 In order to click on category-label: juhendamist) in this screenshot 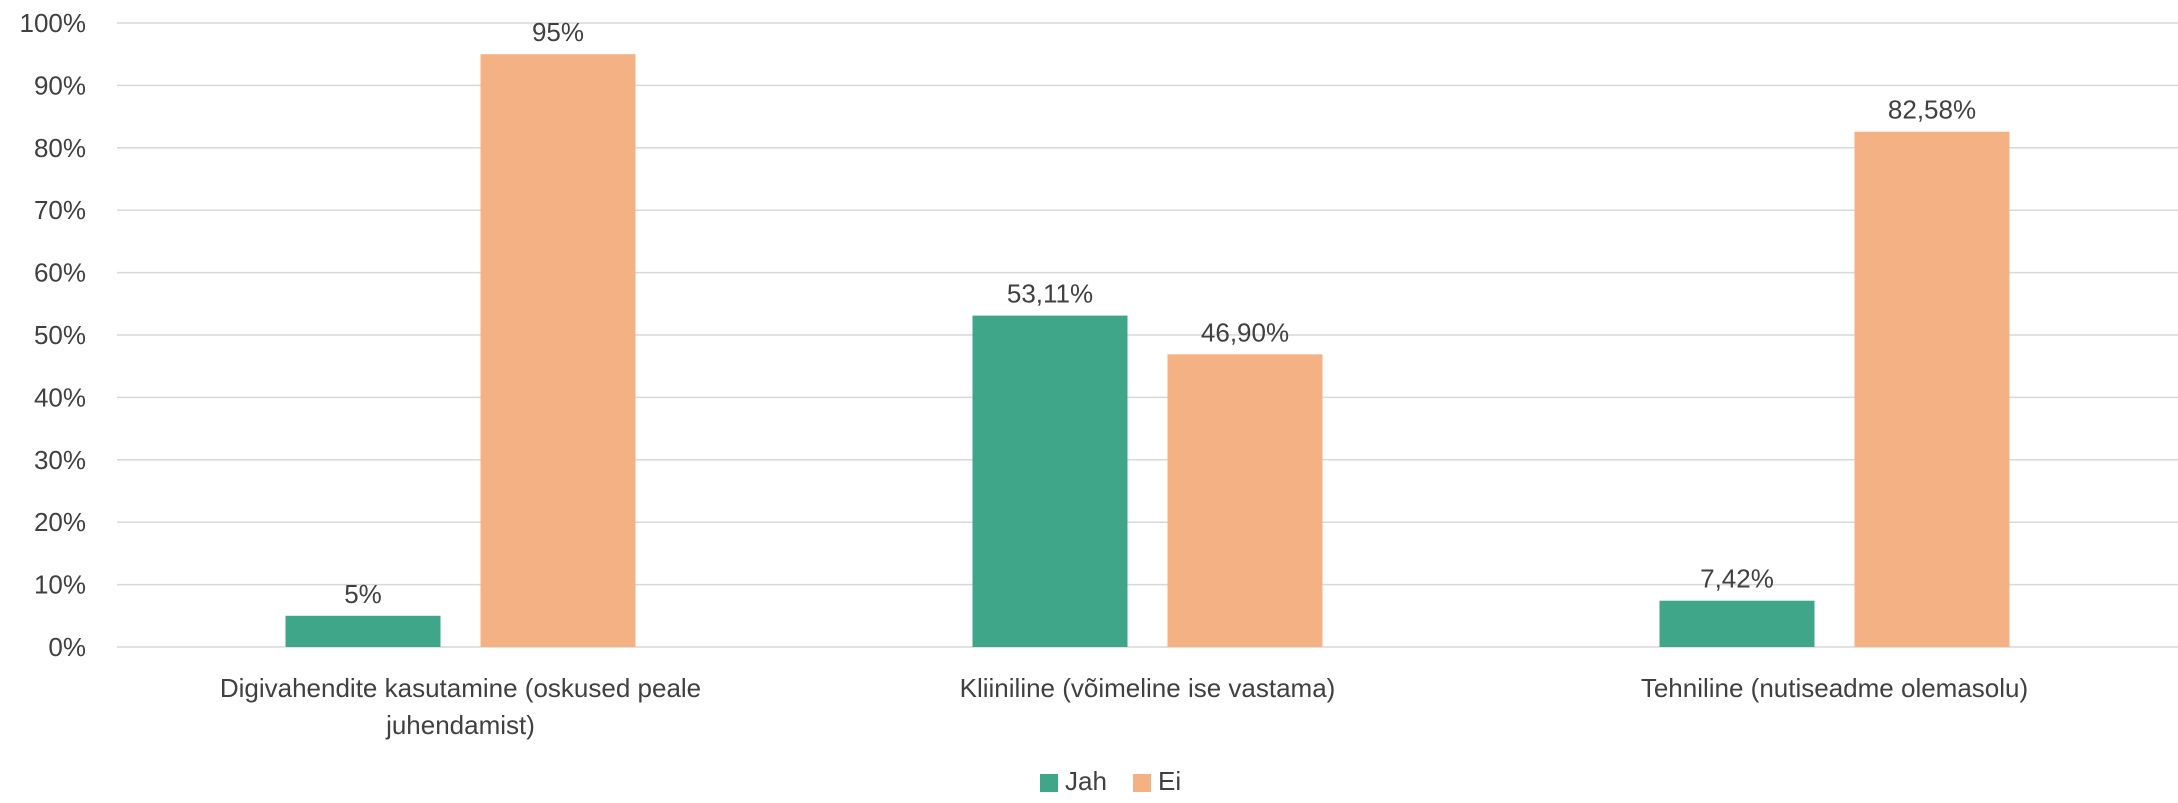, I will do `click(460, 725)`.